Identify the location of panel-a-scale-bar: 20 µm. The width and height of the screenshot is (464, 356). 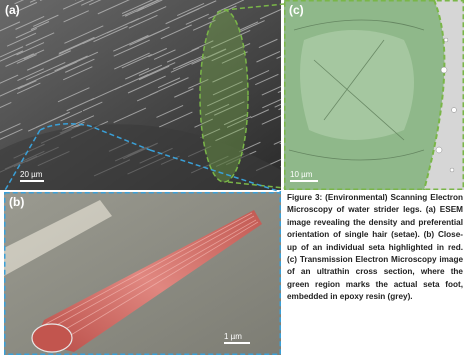
(32, 176).